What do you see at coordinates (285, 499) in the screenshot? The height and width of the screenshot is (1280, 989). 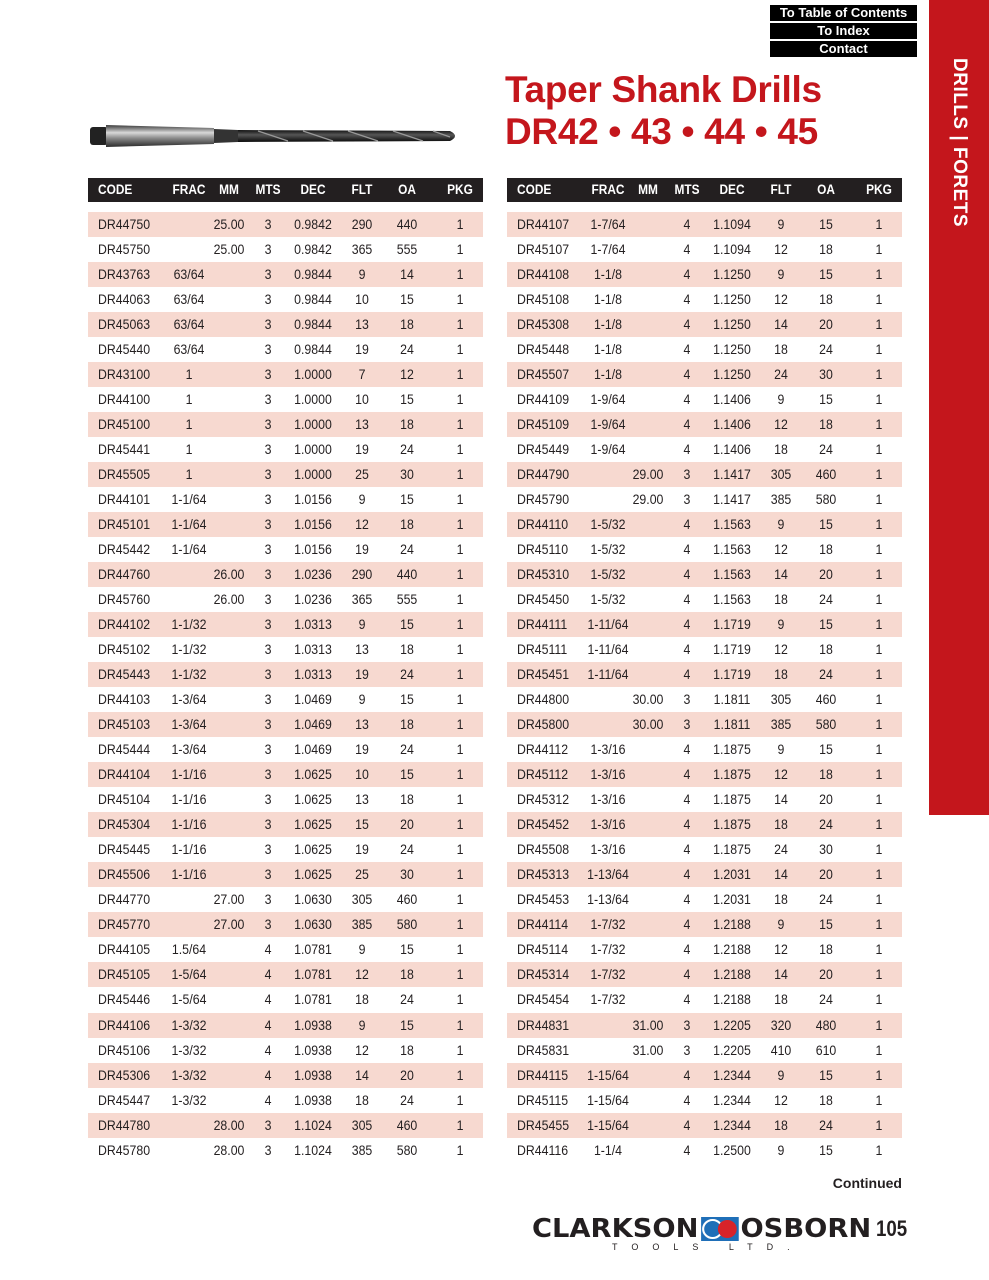 I see `table-row: DR44101 1-1/64 3 1.0156 9 15 1` at bounding box center [285, 499].